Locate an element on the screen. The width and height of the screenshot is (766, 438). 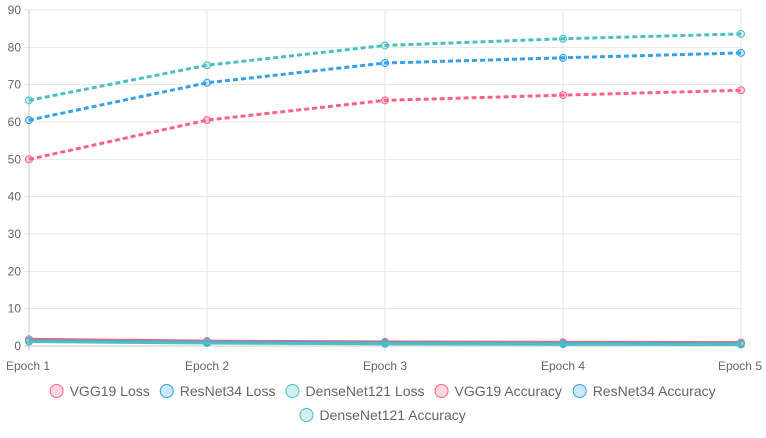
y-tick-label: 40 is located at coordinates (15, 197).